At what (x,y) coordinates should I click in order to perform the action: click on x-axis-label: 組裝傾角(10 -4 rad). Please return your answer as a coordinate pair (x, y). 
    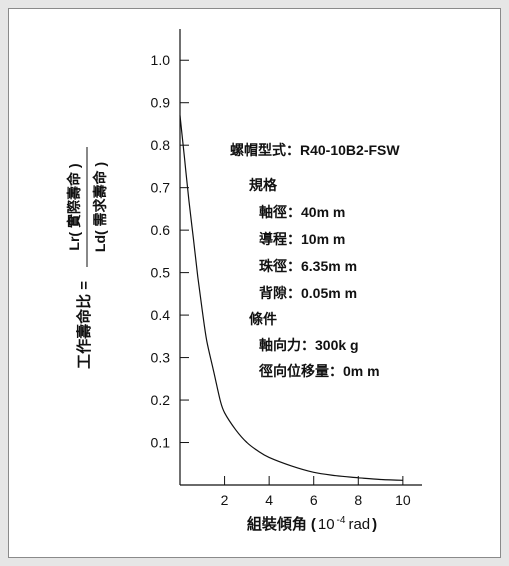
    Looking at the image, I should click on (312, 524).